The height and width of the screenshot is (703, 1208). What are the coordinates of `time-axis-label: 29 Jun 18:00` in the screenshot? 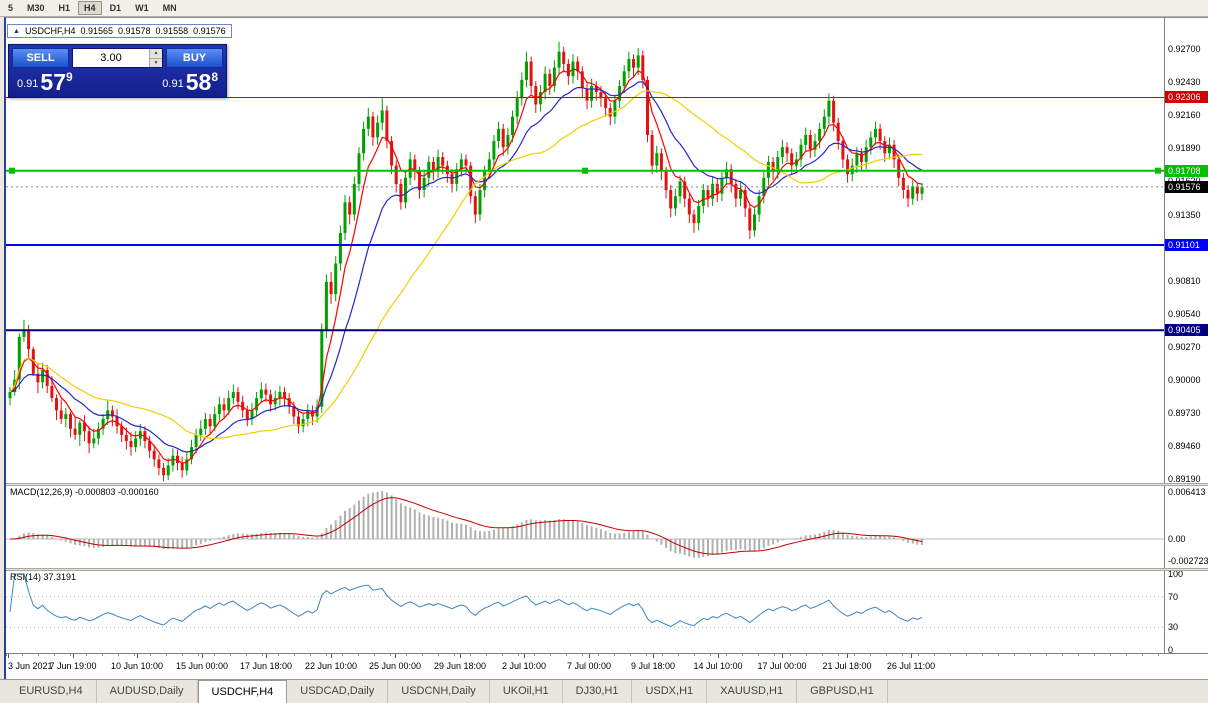 It's located at (460, 666).